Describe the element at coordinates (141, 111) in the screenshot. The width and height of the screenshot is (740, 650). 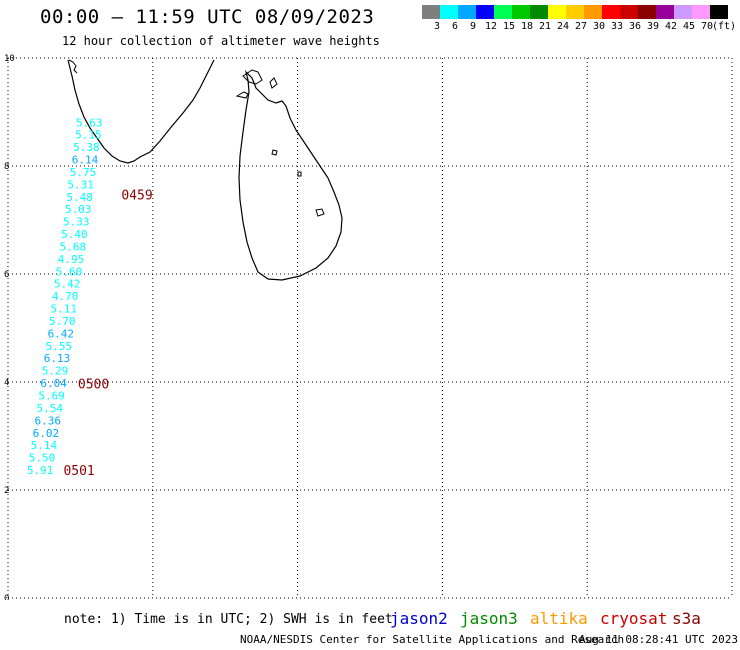
I see `india-coastline` at that location.